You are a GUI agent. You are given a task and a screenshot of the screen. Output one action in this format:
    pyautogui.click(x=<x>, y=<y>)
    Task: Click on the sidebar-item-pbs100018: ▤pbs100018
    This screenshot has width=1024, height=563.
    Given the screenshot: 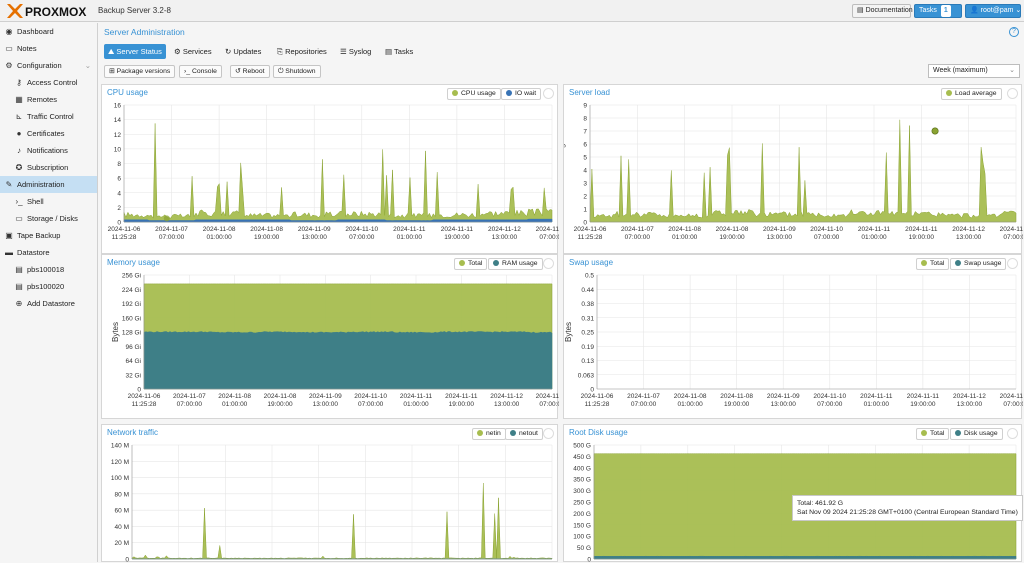 What is the action you would take?
    pyautogui.click(x=48, y=269)
    